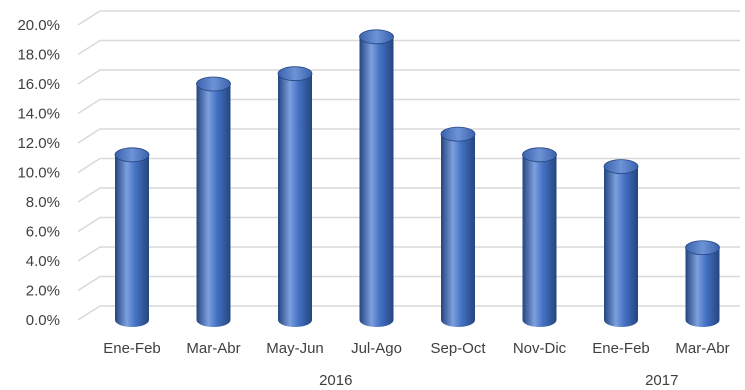  What do you see at coordinates (43, 202) in the screenshot?
I see `y-tick-label: 8.0%` at bounding box center [43, 202].